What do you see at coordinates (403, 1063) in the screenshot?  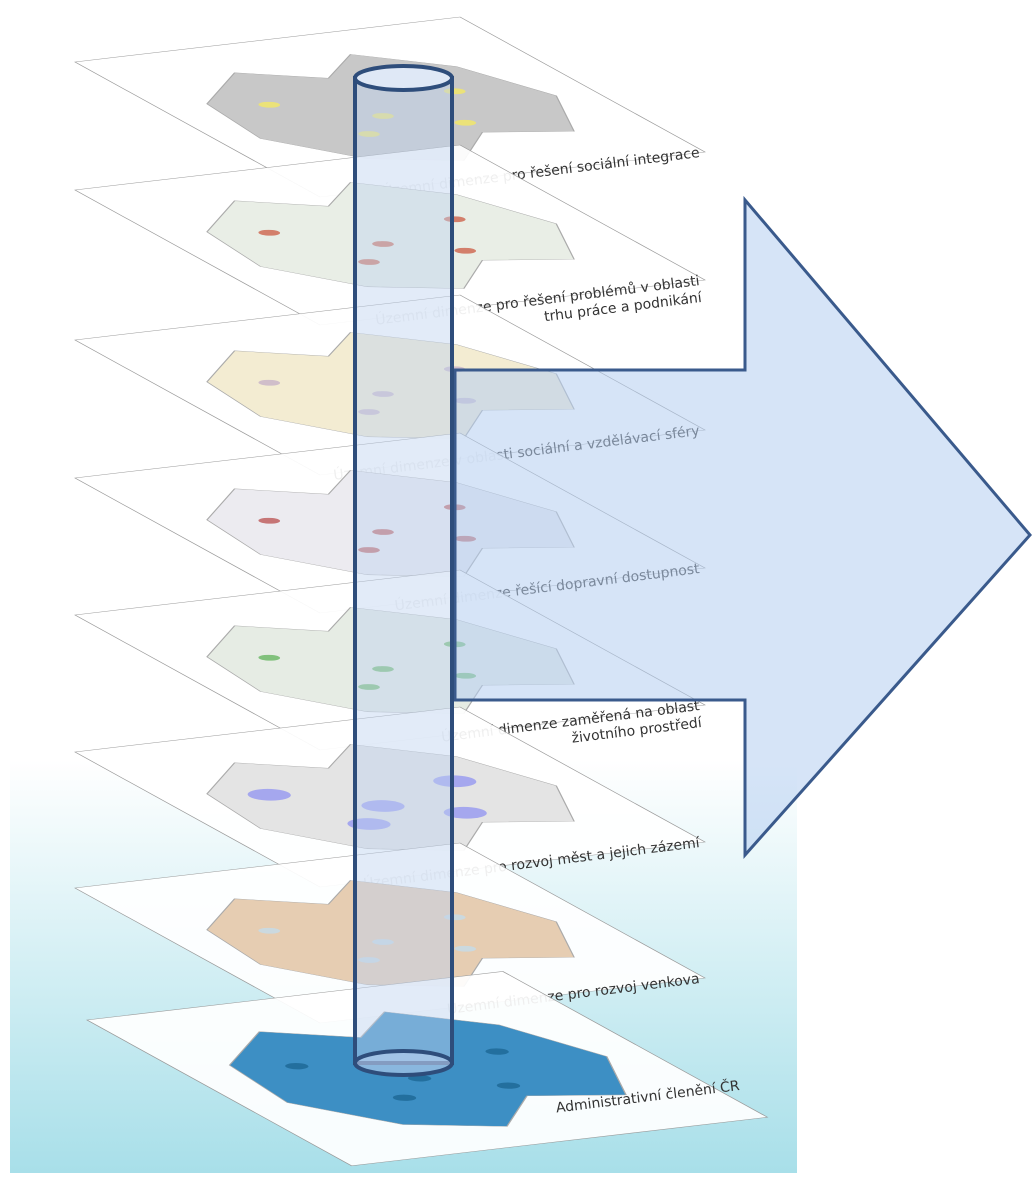 I see `cylinder-bottom` at bounding box center [403, 1063].